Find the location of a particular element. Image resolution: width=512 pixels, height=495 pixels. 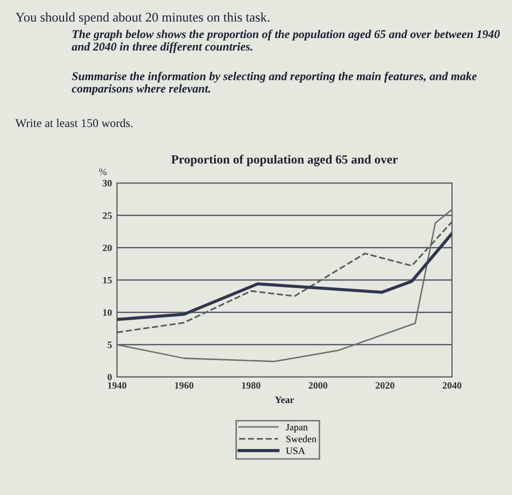

y-tick-label: 20 is located at coordinates (107, 248).